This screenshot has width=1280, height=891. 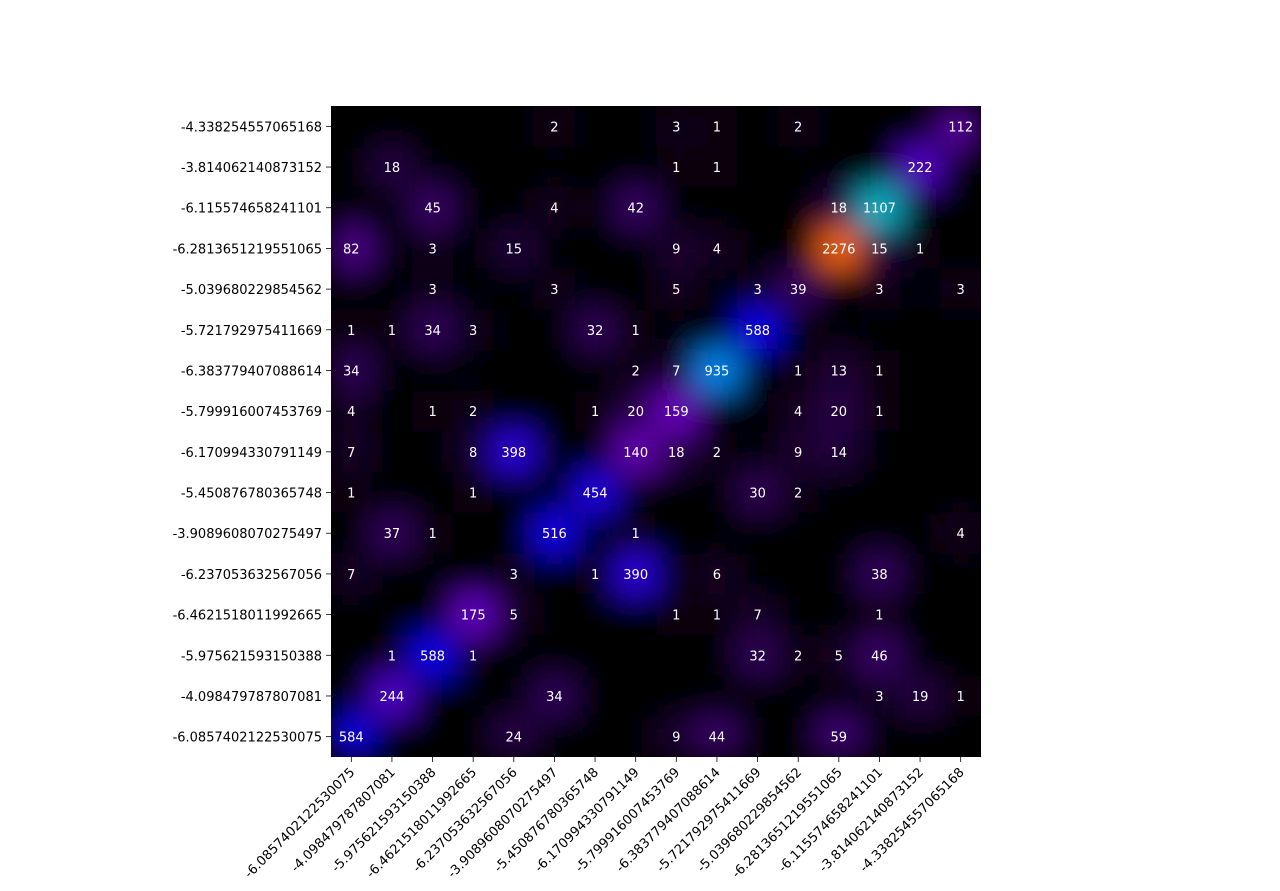 I want to click on y-tick-label: -6.115574658241101, so click(x=251, y=209).